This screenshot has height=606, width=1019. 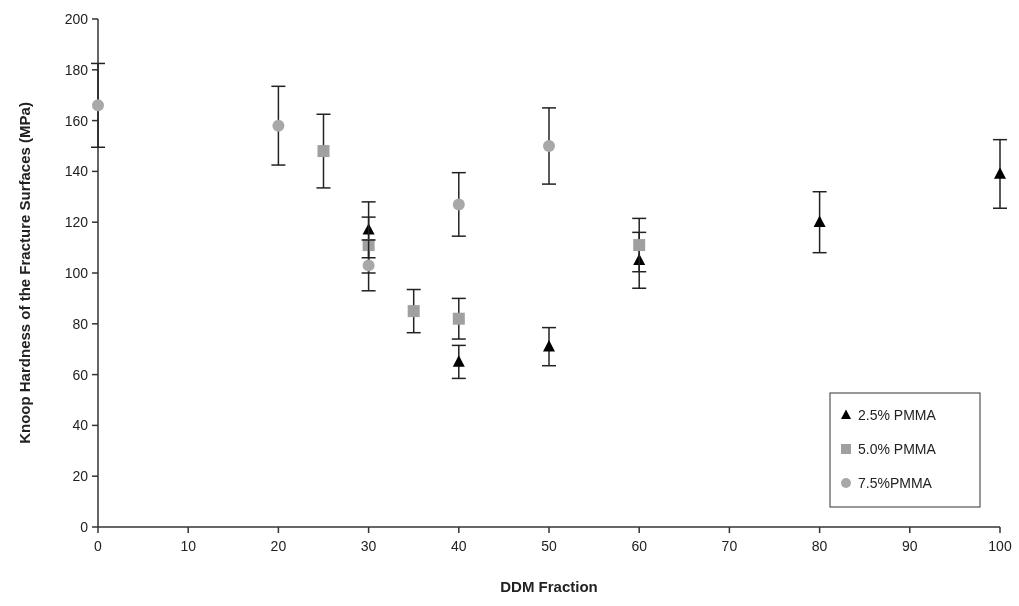 What do you see at coordinates (895, 482) in the screenshot?
I see `legend-label: 7.5%PMMA` at bounding box center [895, 482].